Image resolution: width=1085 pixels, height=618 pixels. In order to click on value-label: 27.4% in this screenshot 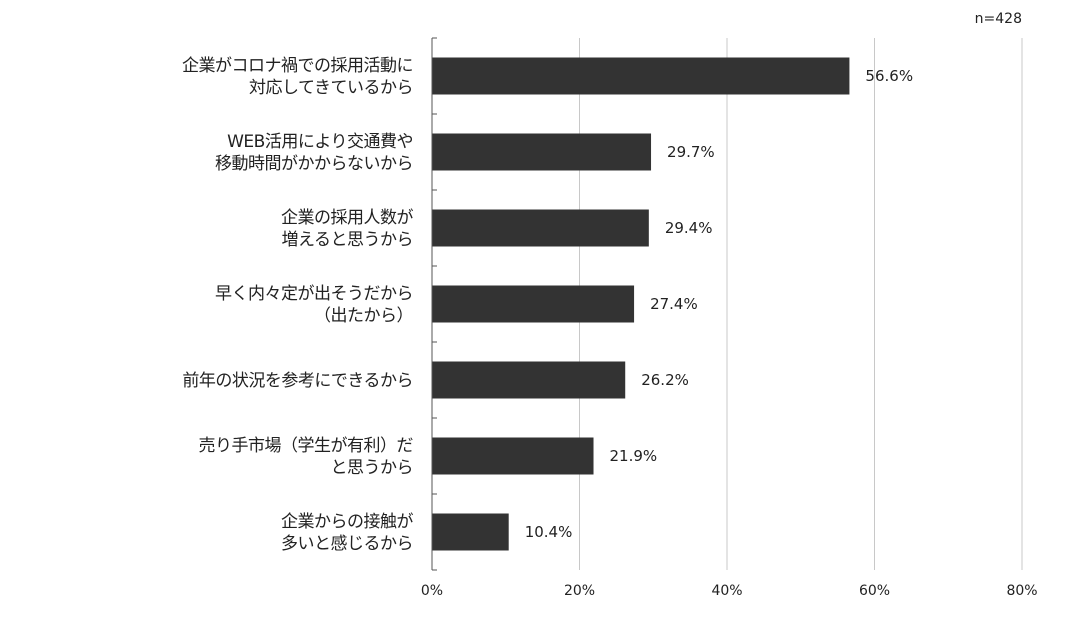, I will do `click(674, 304)`.